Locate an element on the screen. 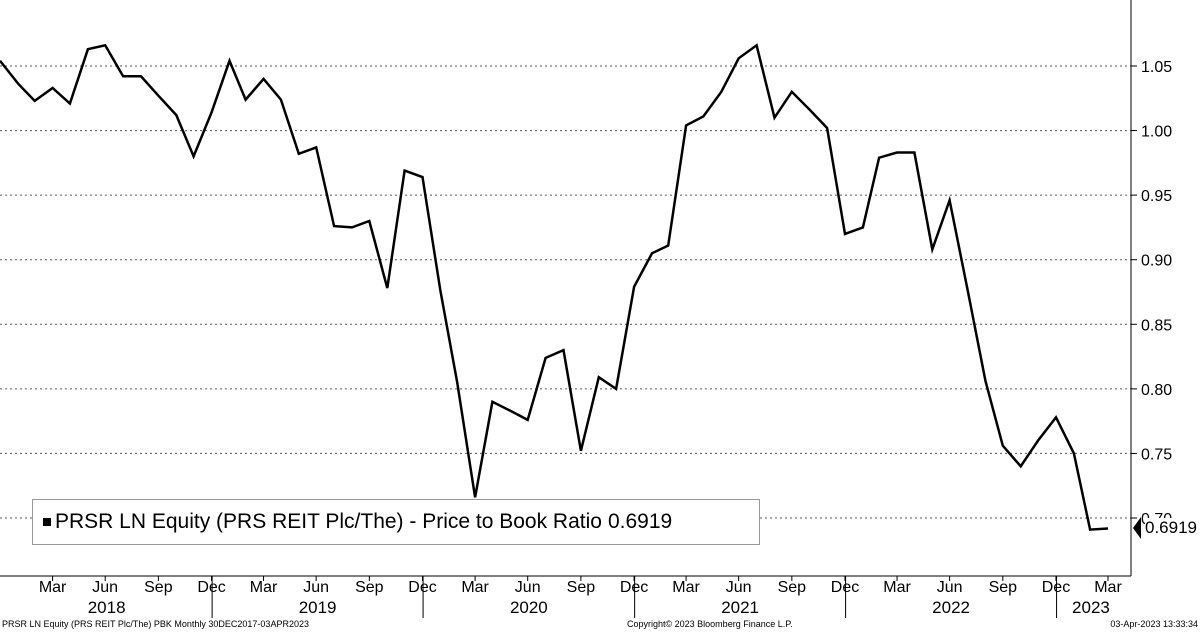  footer-timestamp: 03-Apr-2023 13:33:34 is located at coordinates (1154, 624).